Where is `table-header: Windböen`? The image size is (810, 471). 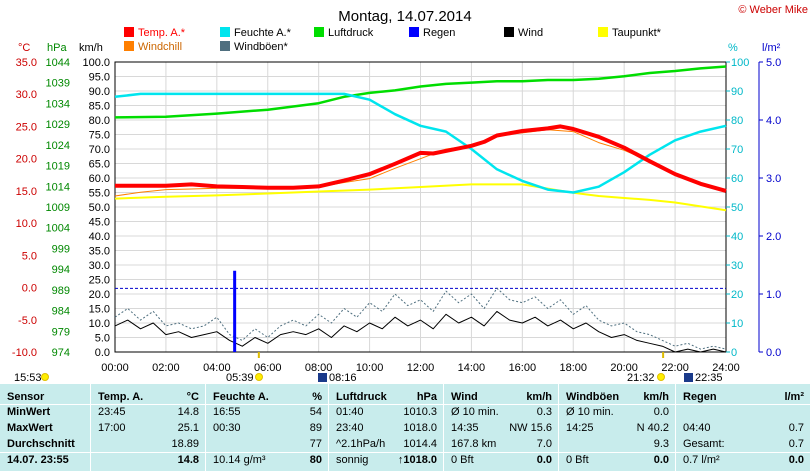
table-header: Windböen is located at coordinates (593, 397).